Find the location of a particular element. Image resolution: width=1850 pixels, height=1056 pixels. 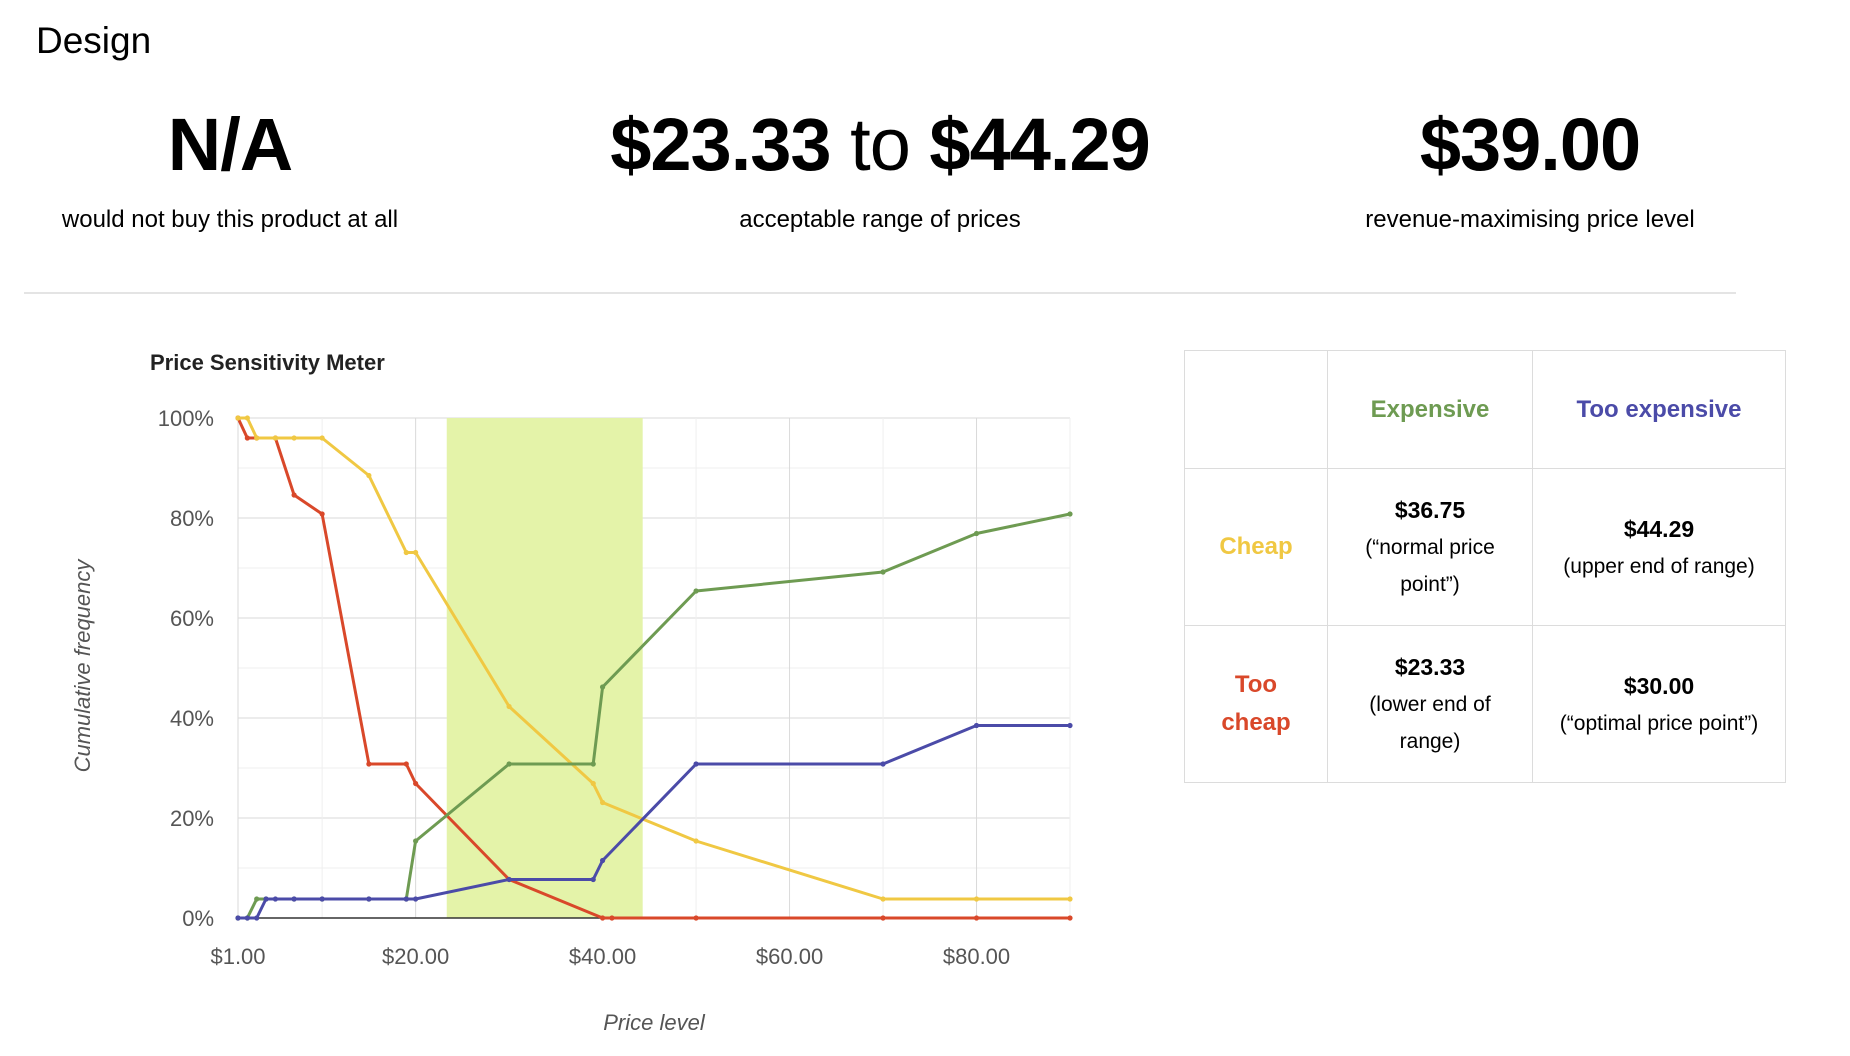

header-too-expensive: Too expensive is located at coordinates (1659, 409).